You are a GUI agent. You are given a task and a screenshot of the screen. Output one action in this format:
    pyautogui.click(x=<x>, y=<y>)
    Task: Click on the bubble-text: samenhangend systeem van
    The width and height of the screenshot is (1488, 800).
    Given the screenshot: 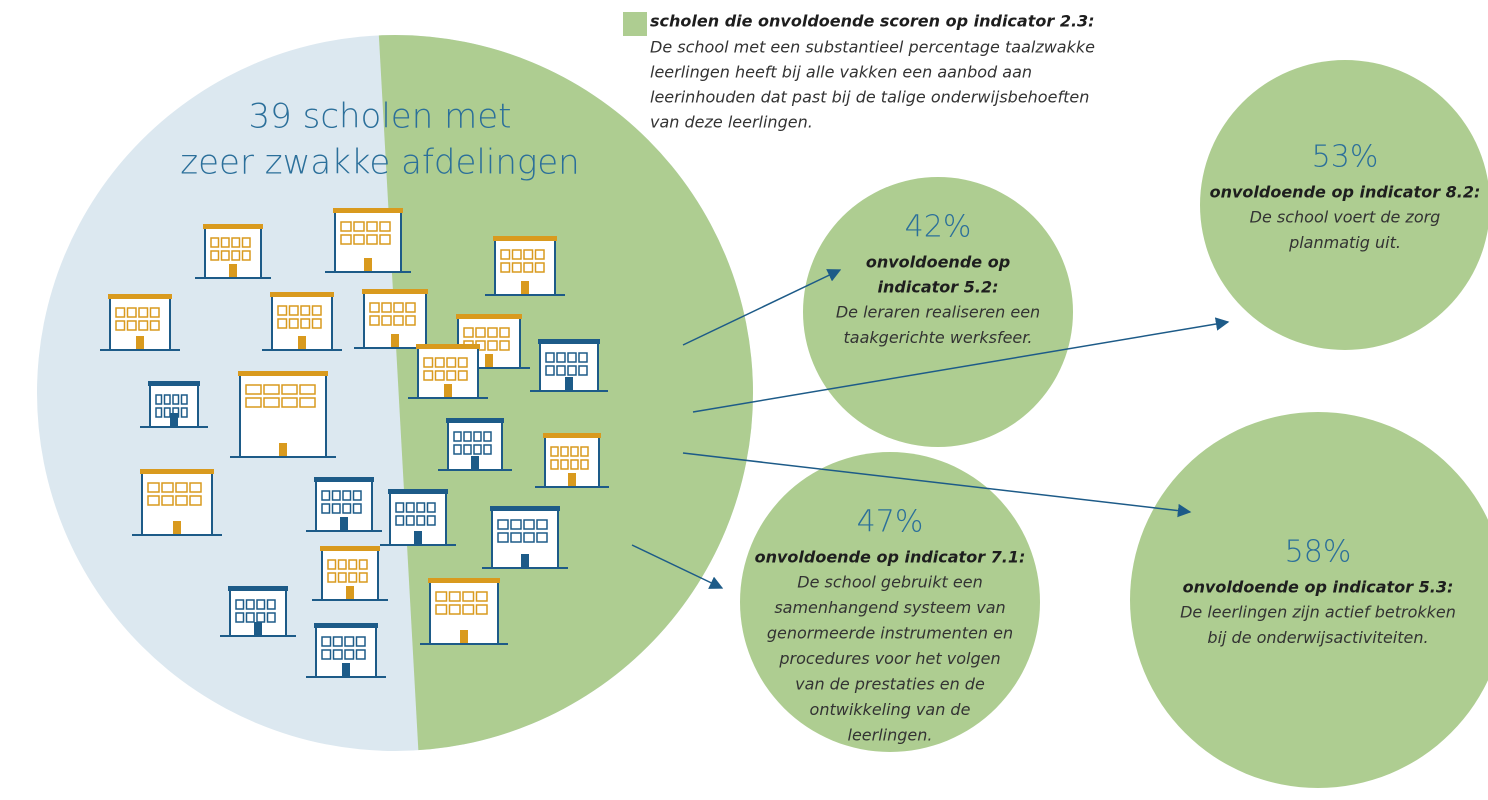 What is the action you would take?
    pyautogui.click(x=889, y=607)
    